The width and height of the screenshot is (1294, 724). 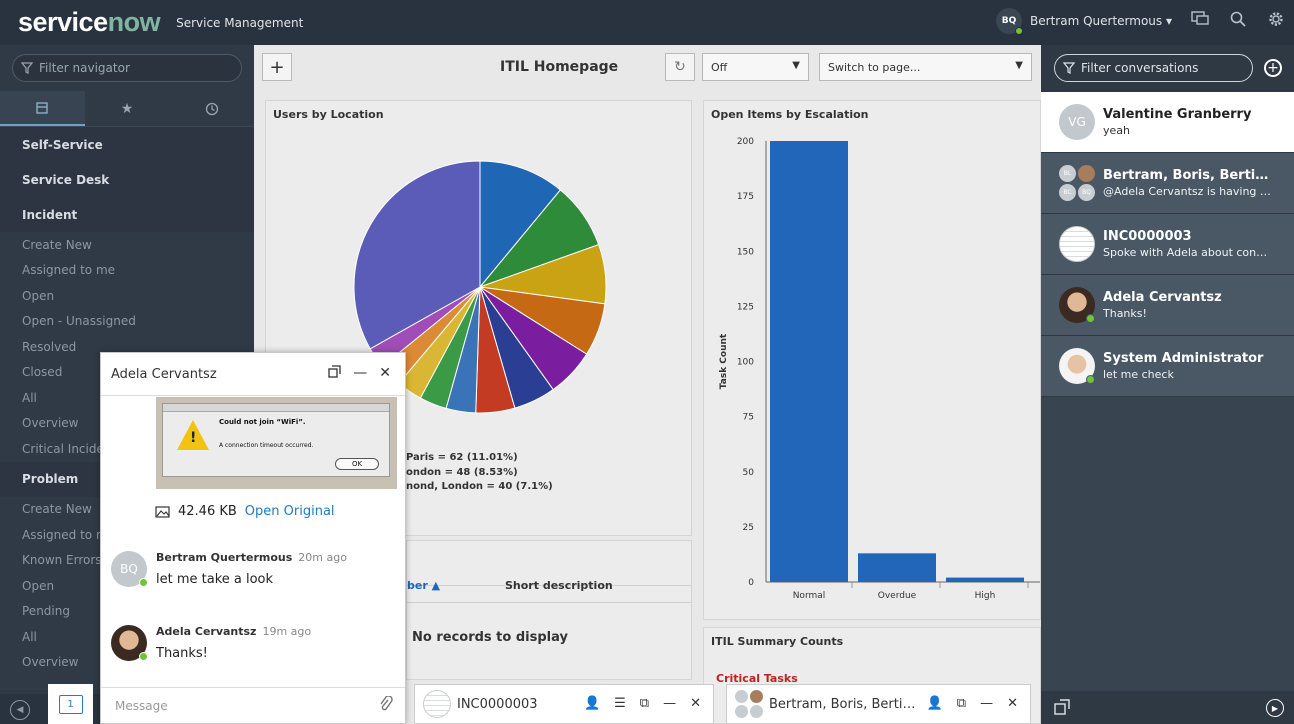 I want to click on y-tick-label: 200, so click(x=745, y=142).